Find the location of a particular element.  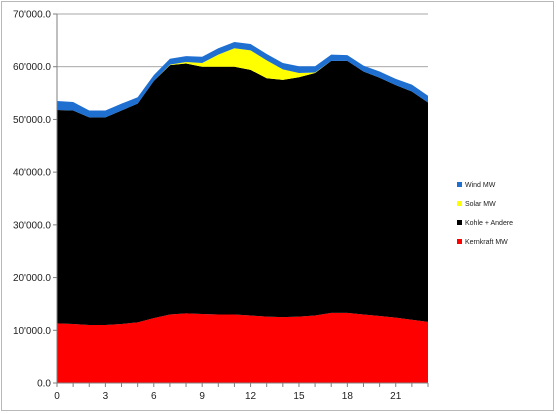

legend-label: Wind MW is located at coordinates (480, 185).